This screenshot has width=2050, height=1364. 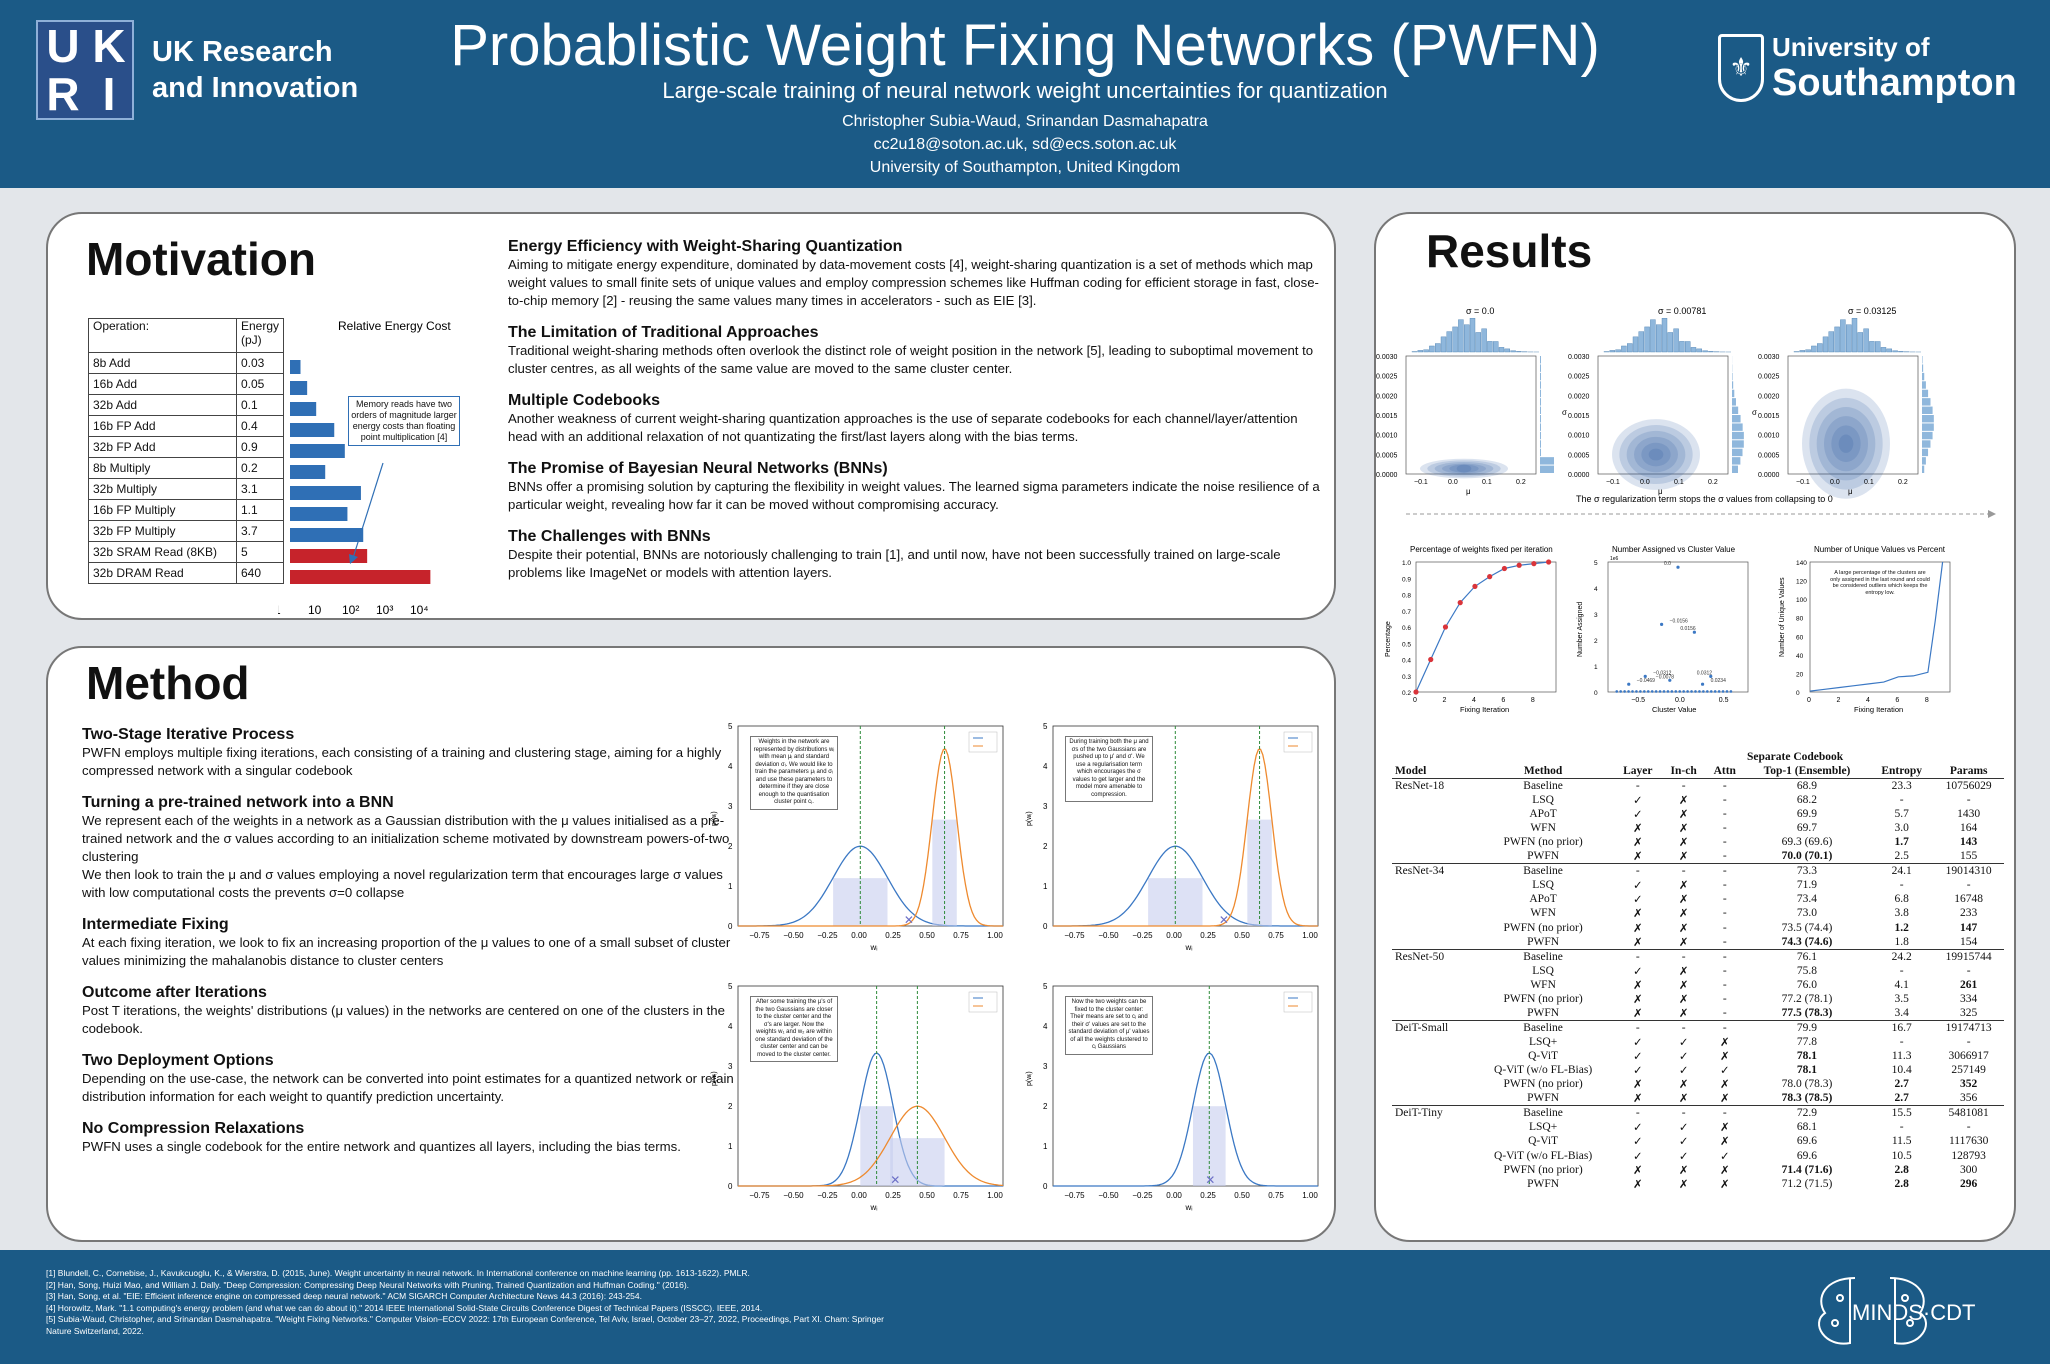 I want to click on table-cell: 78.0 (78.3), so click(x=1807, y=1084).